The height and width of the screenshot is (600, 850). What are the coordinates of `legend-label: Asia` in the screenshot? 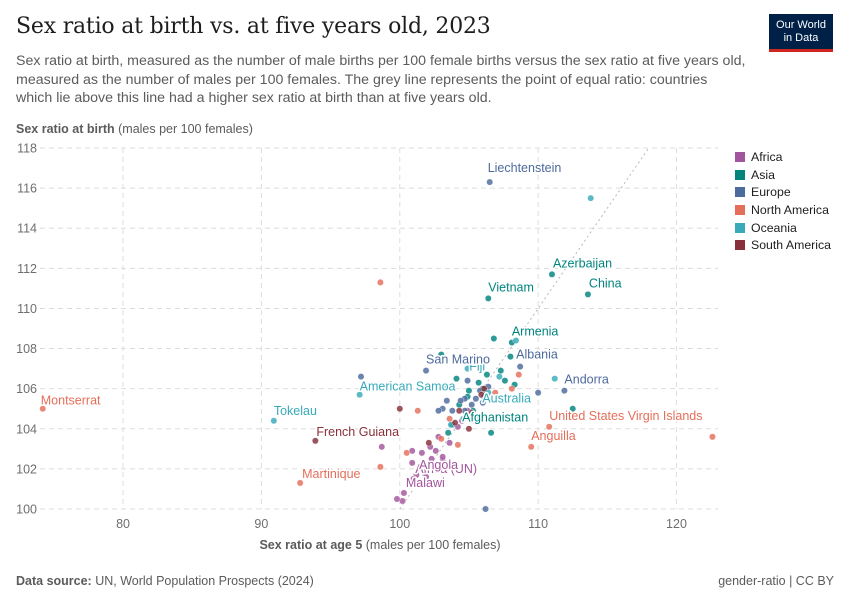 It's located at (763, 174).